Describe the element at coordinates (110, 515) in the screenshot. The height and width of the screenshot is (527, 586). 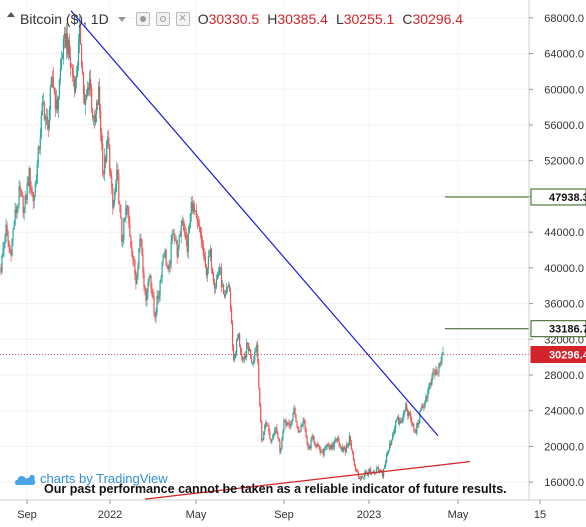
I see `x-tick-label: 2022` at that location.